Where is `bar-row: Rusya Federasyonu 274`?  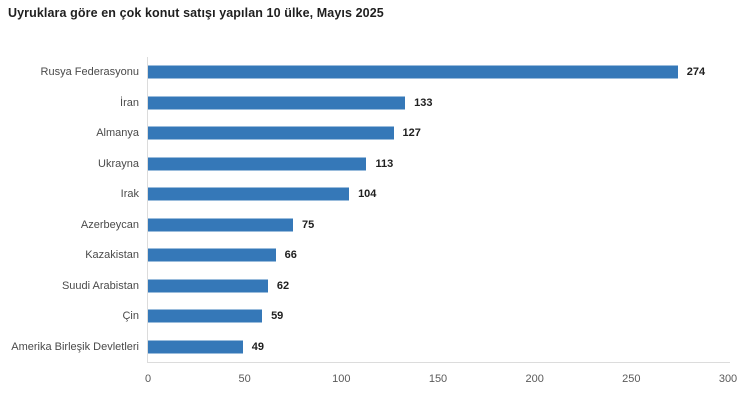 bar-row: Rusya Federasyonu 274 is located at coordinates (375, 72).